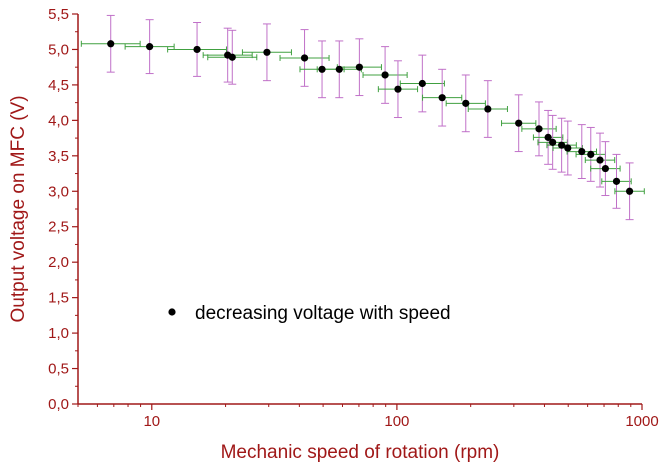 The image size is (659, 468). I want to click on x-tick-label: 10, so click(151, 421).